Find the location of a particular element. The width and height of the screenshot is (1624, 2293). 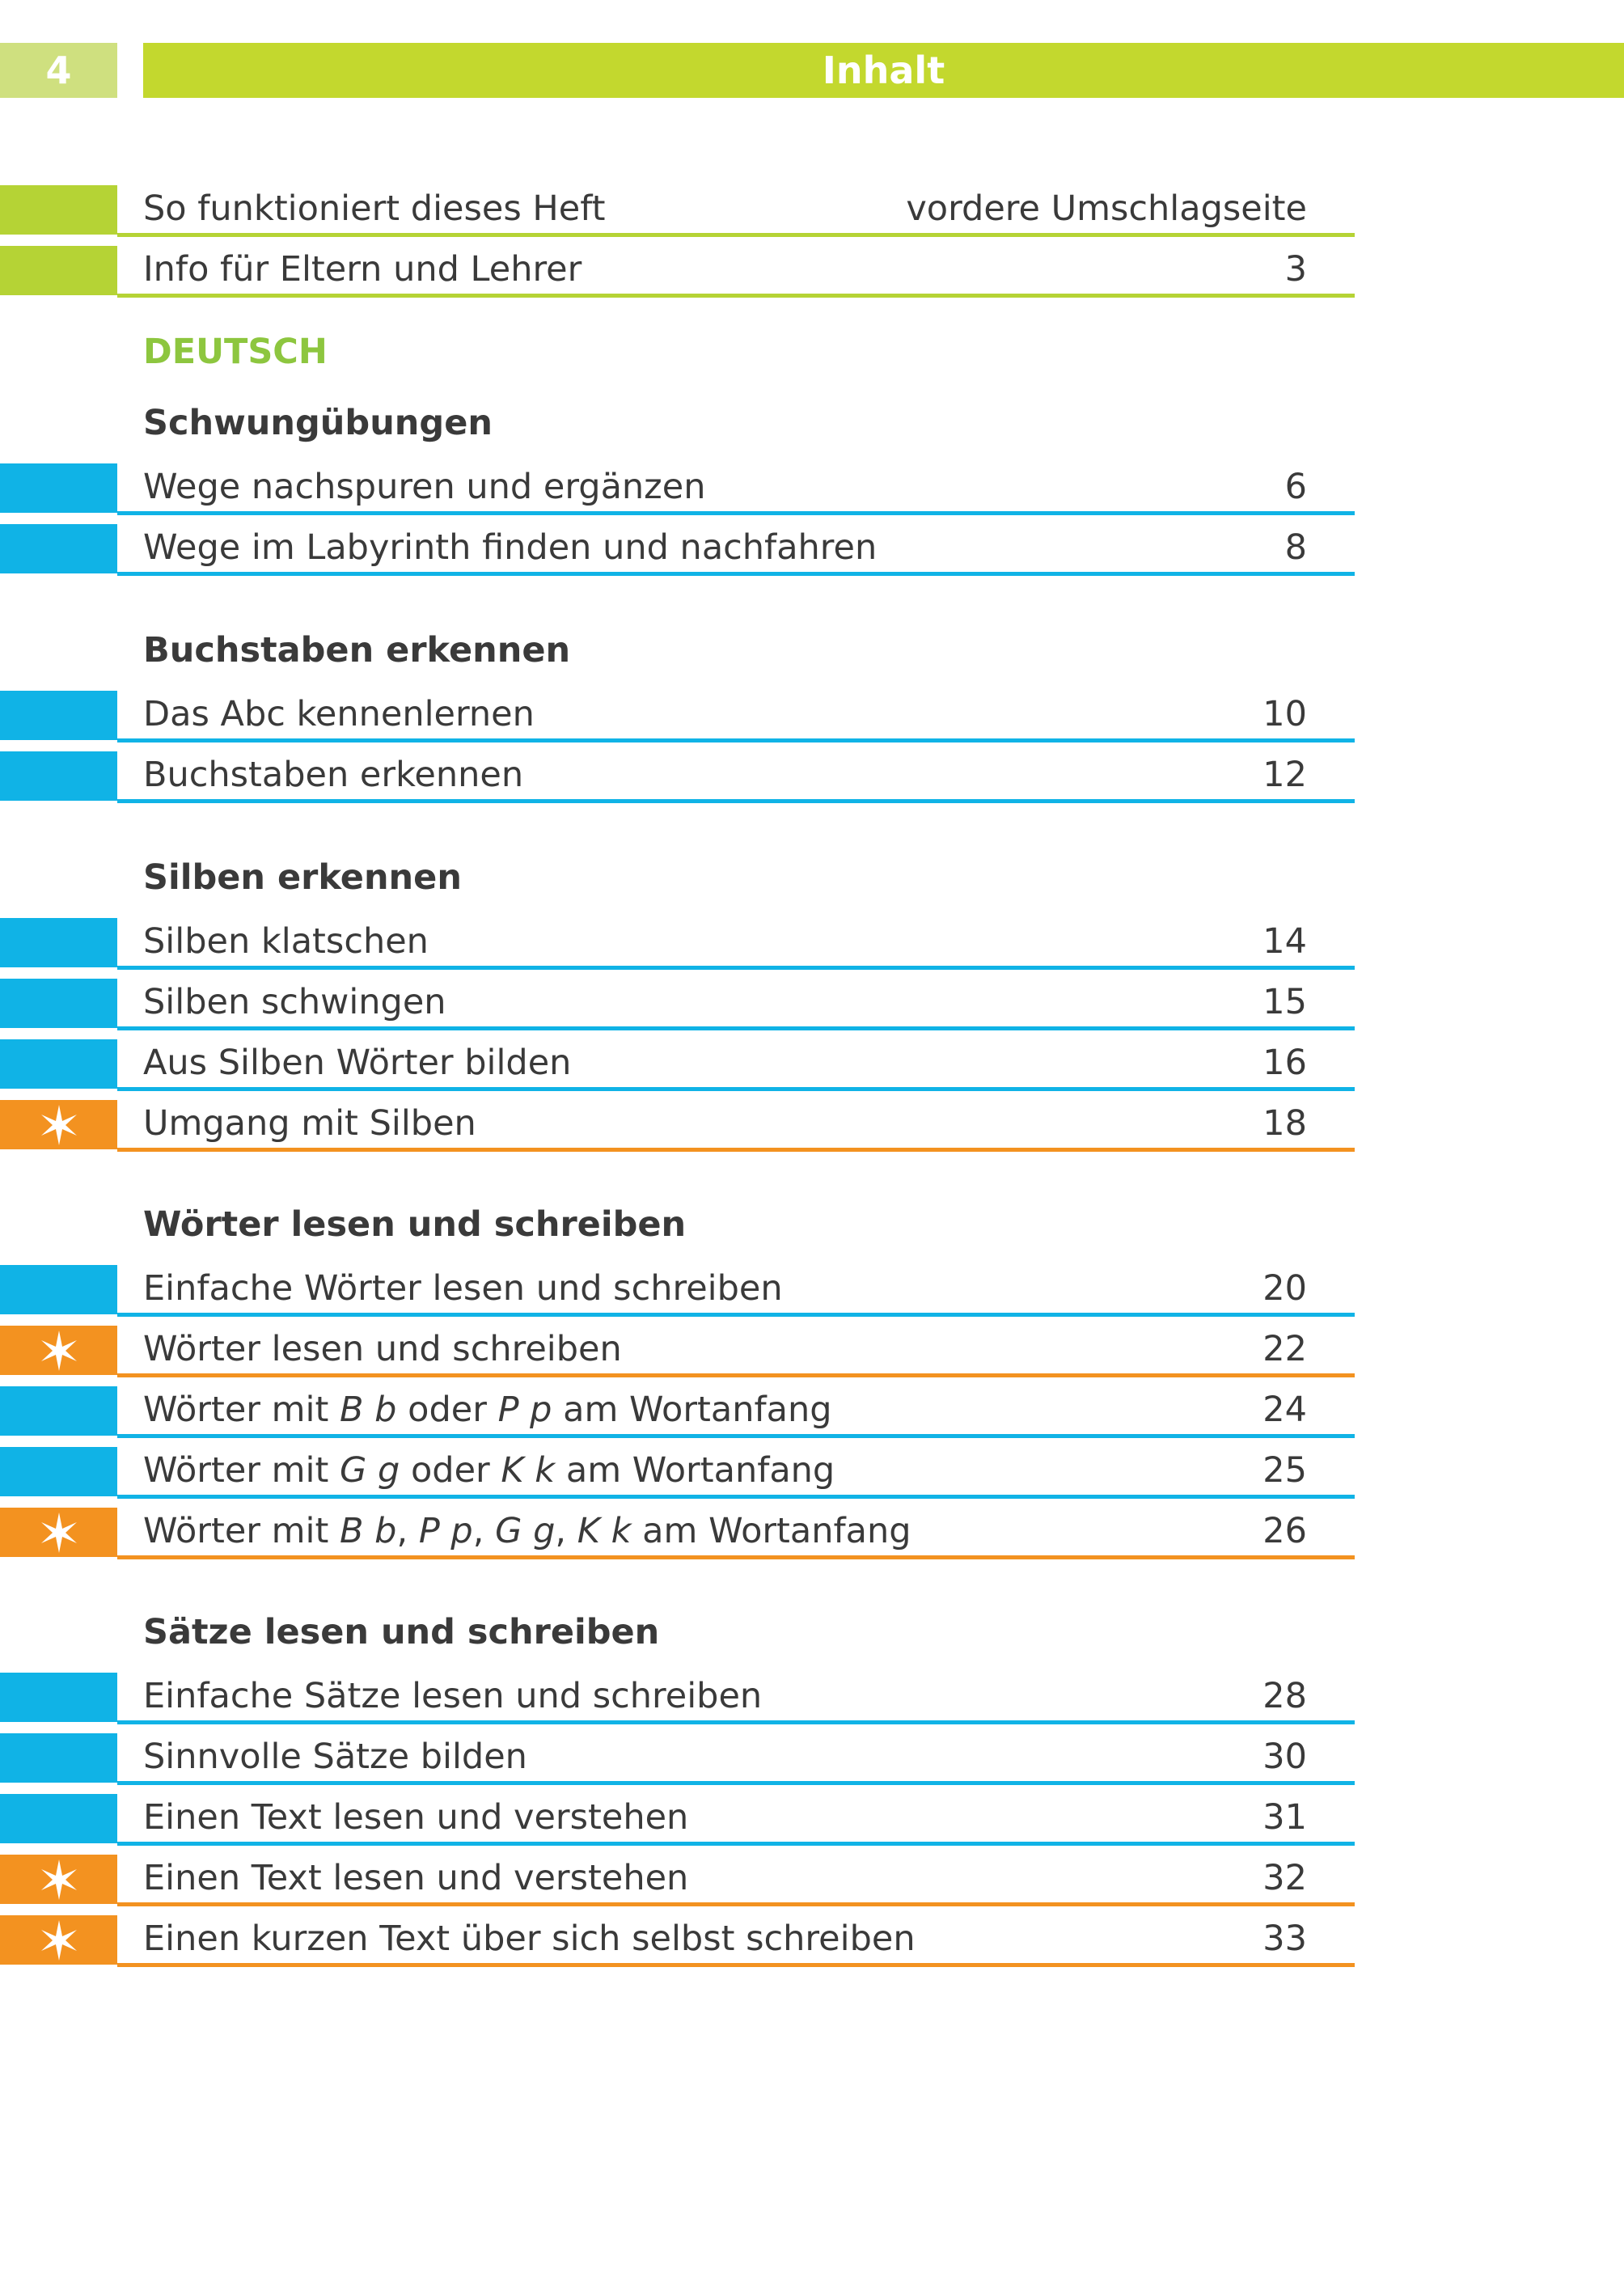

toc-page: vordere Umschlagseite is located at coordinates (1106, 208).